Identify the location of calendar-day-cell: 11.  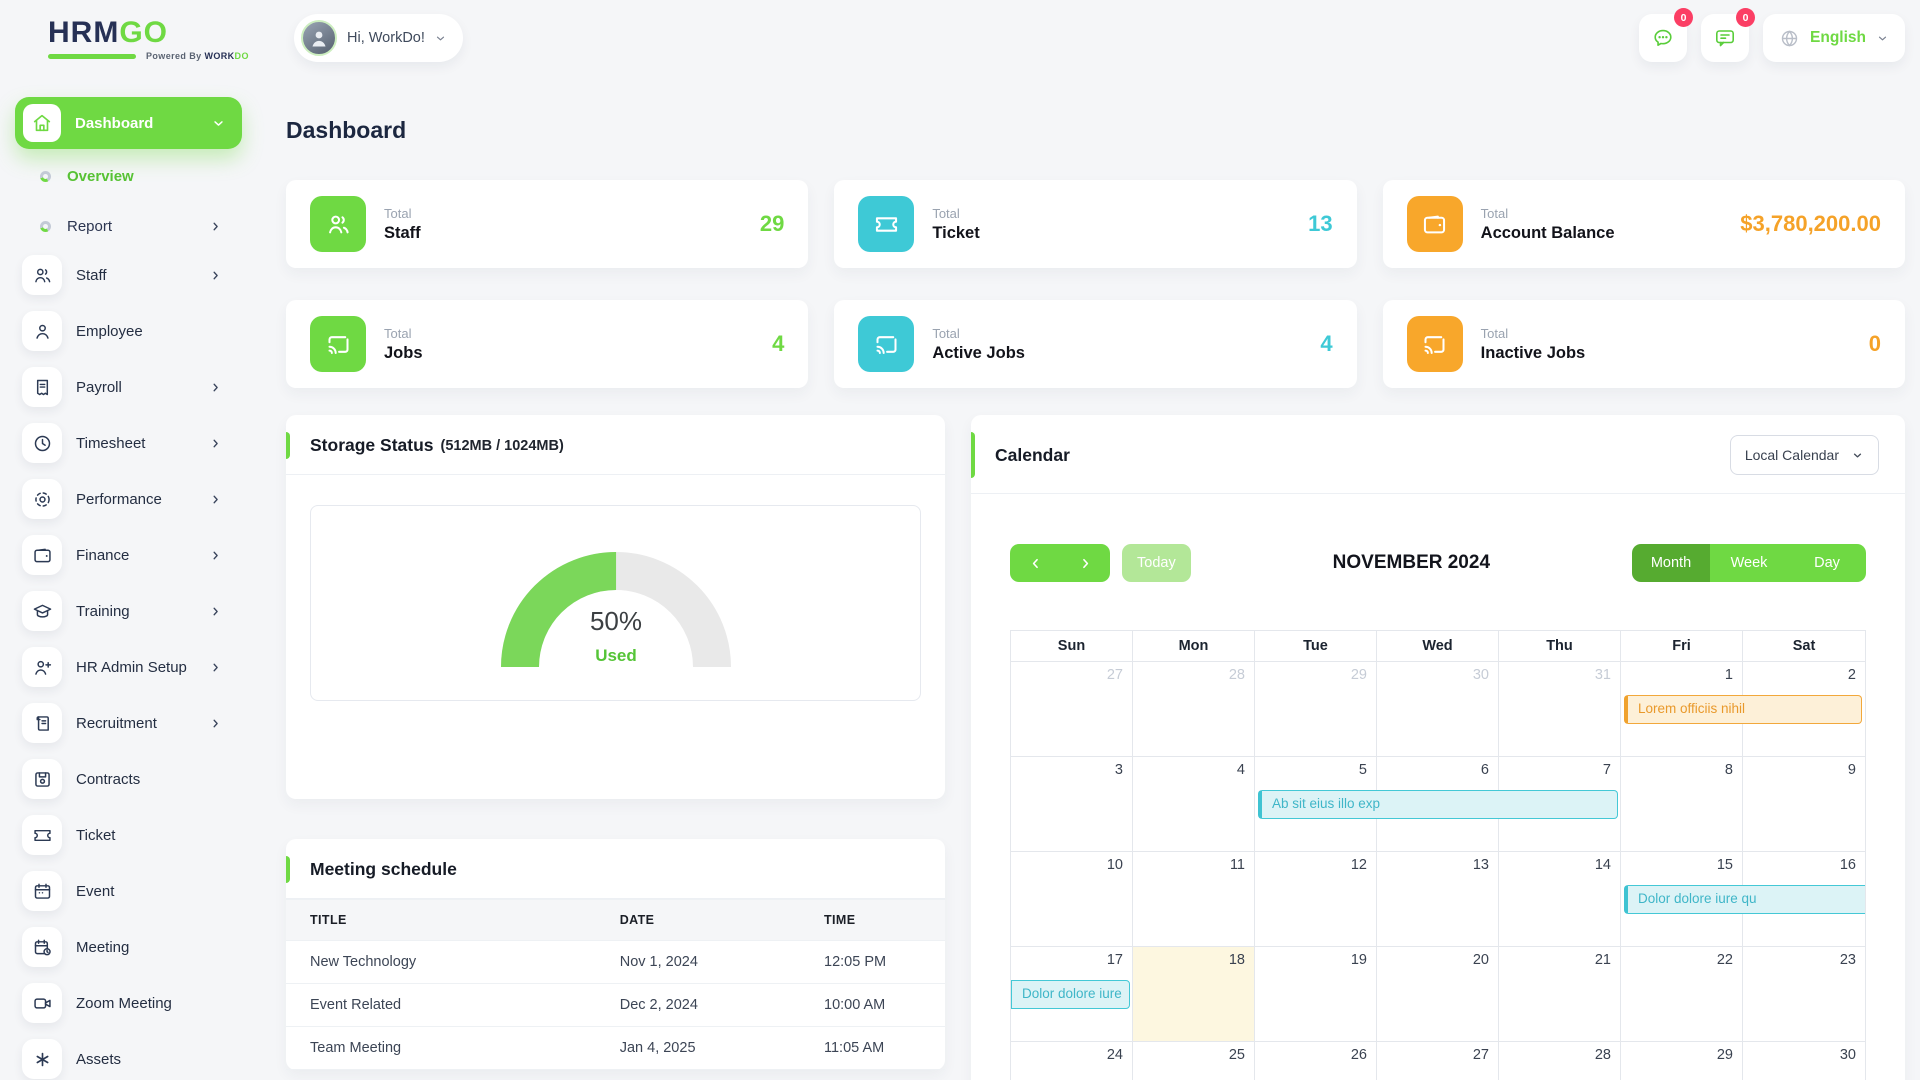
(1194, 899).